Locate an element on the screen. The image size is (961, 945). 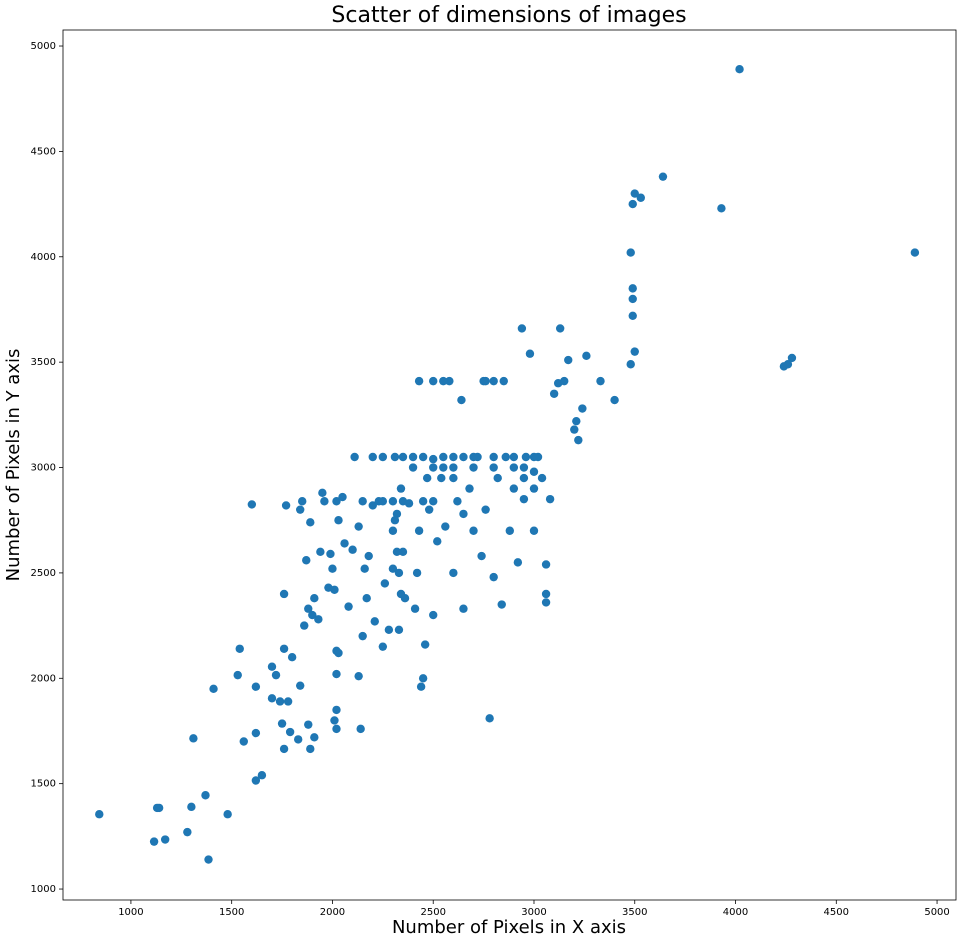
x-tick-label: 3500 is located at coordinates (634, 912).